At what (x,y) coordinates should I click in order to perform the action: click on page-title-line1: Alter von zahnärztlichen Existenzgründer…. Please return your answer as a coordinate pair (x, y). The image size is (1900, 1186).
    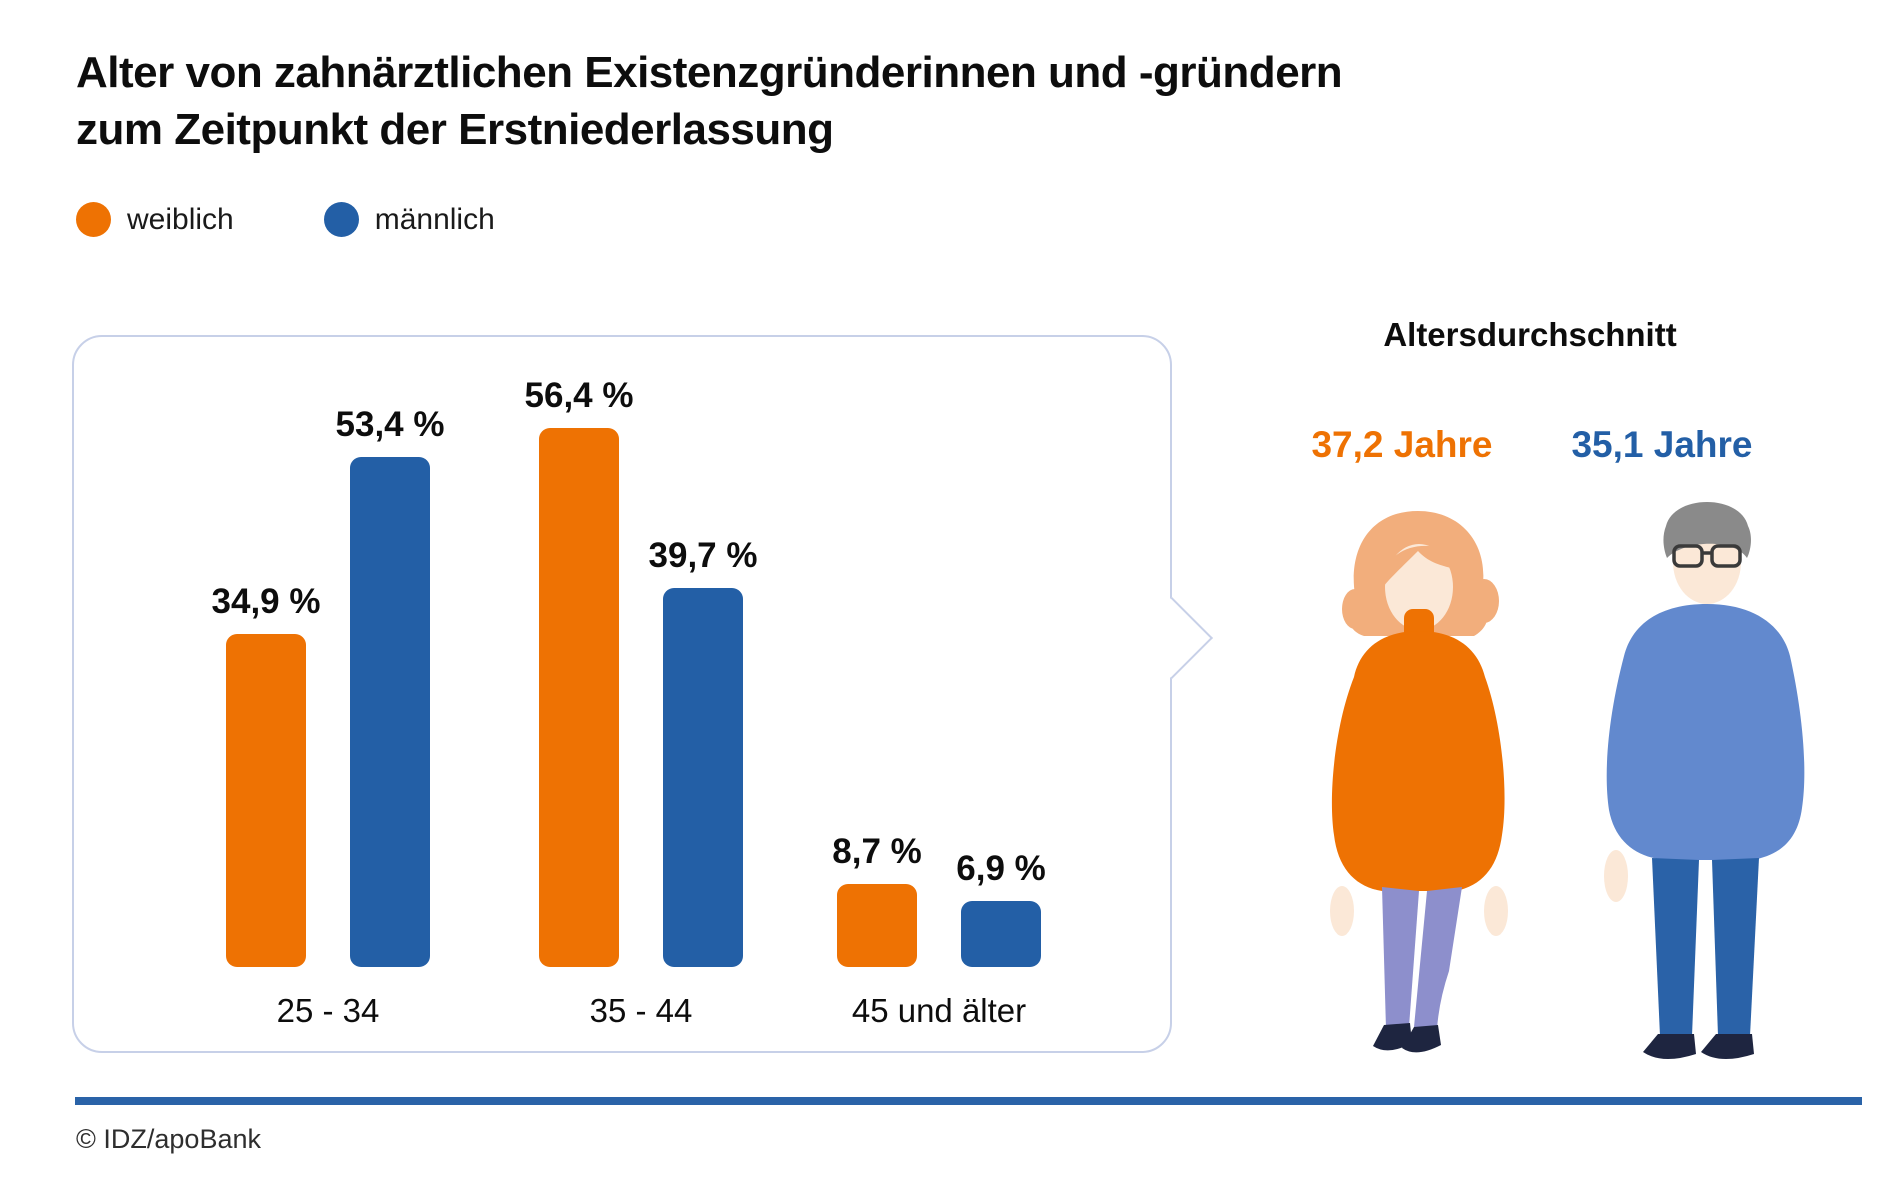
    Looking at the image, I should click on (709, 72).